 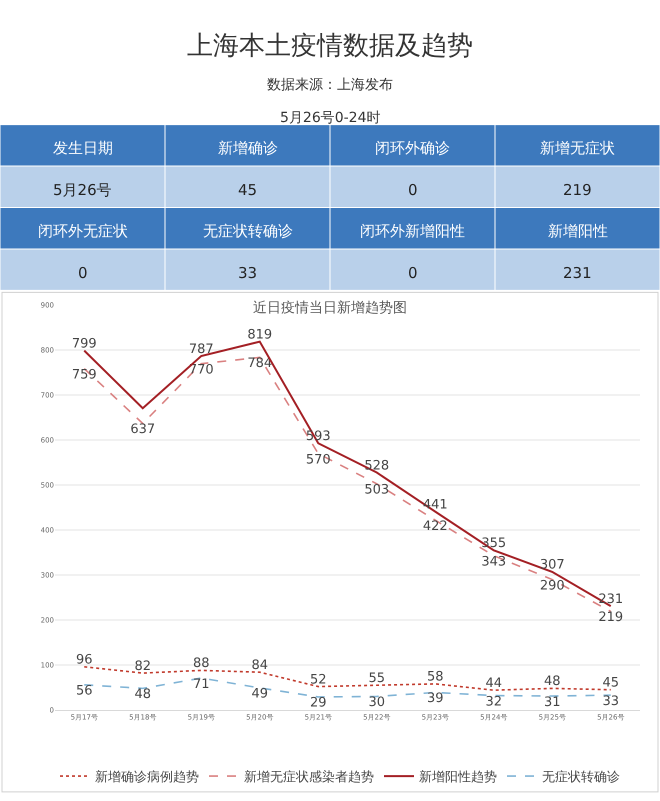 I want to click on data-label: 355, so click(x=493, y=544).